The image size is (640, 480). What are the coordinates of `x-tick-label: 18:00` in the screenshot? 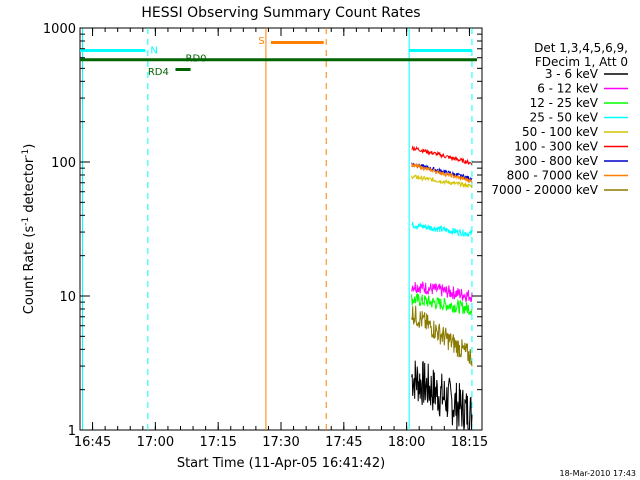 It's located at (406, 442).